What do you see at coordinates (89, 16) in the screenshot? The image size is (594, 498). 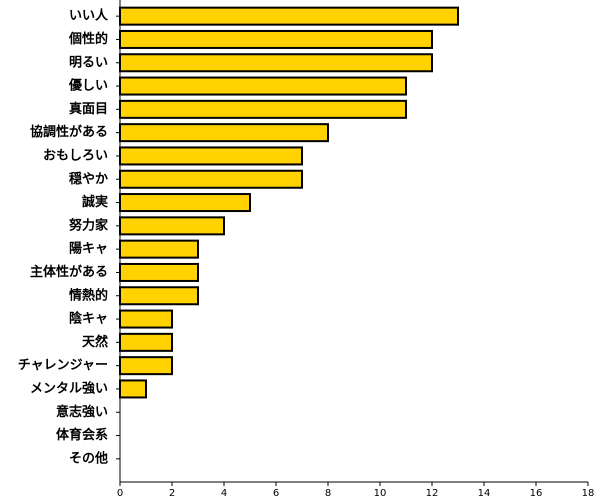 I see `y-tick-label: いい人` at bounding box center [89, 16].